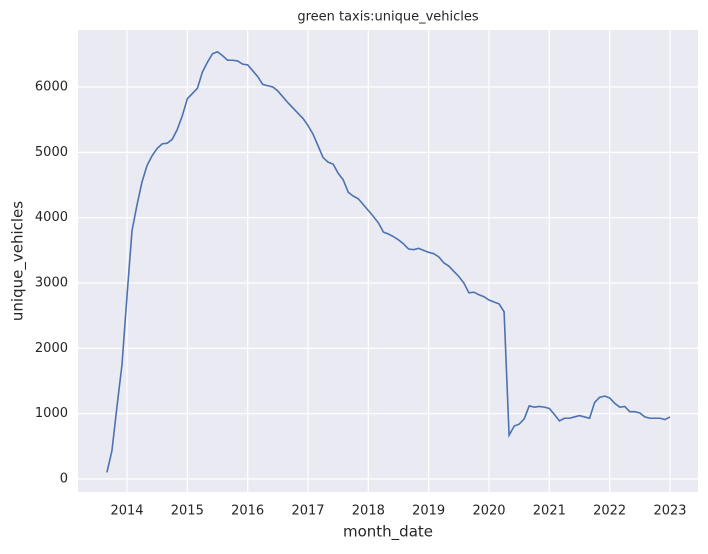  I want to click on y-axis-label: unique_vehicles, so click(18, 261).